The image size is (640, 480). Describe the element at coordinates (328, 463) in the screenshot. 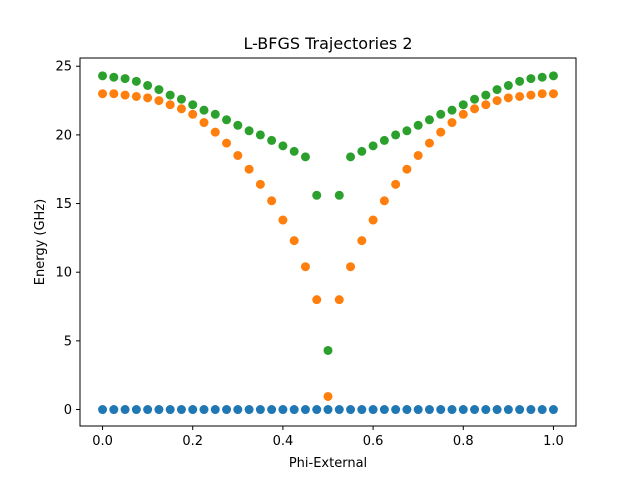

I see `x-axis-label: Phi-External` at that location.